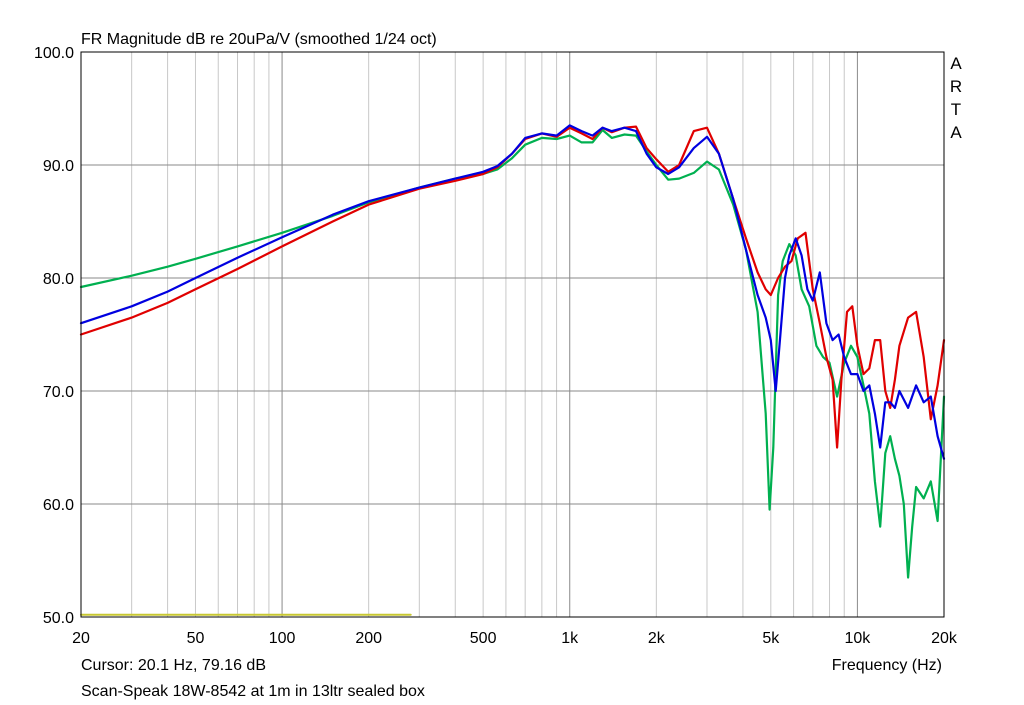 Image resolution: width=1024 pixels, height=705 pixels. I want to click on cursor-readout: Cursor: 20.1 Hz, 79.16 dB, so click(173, 665).